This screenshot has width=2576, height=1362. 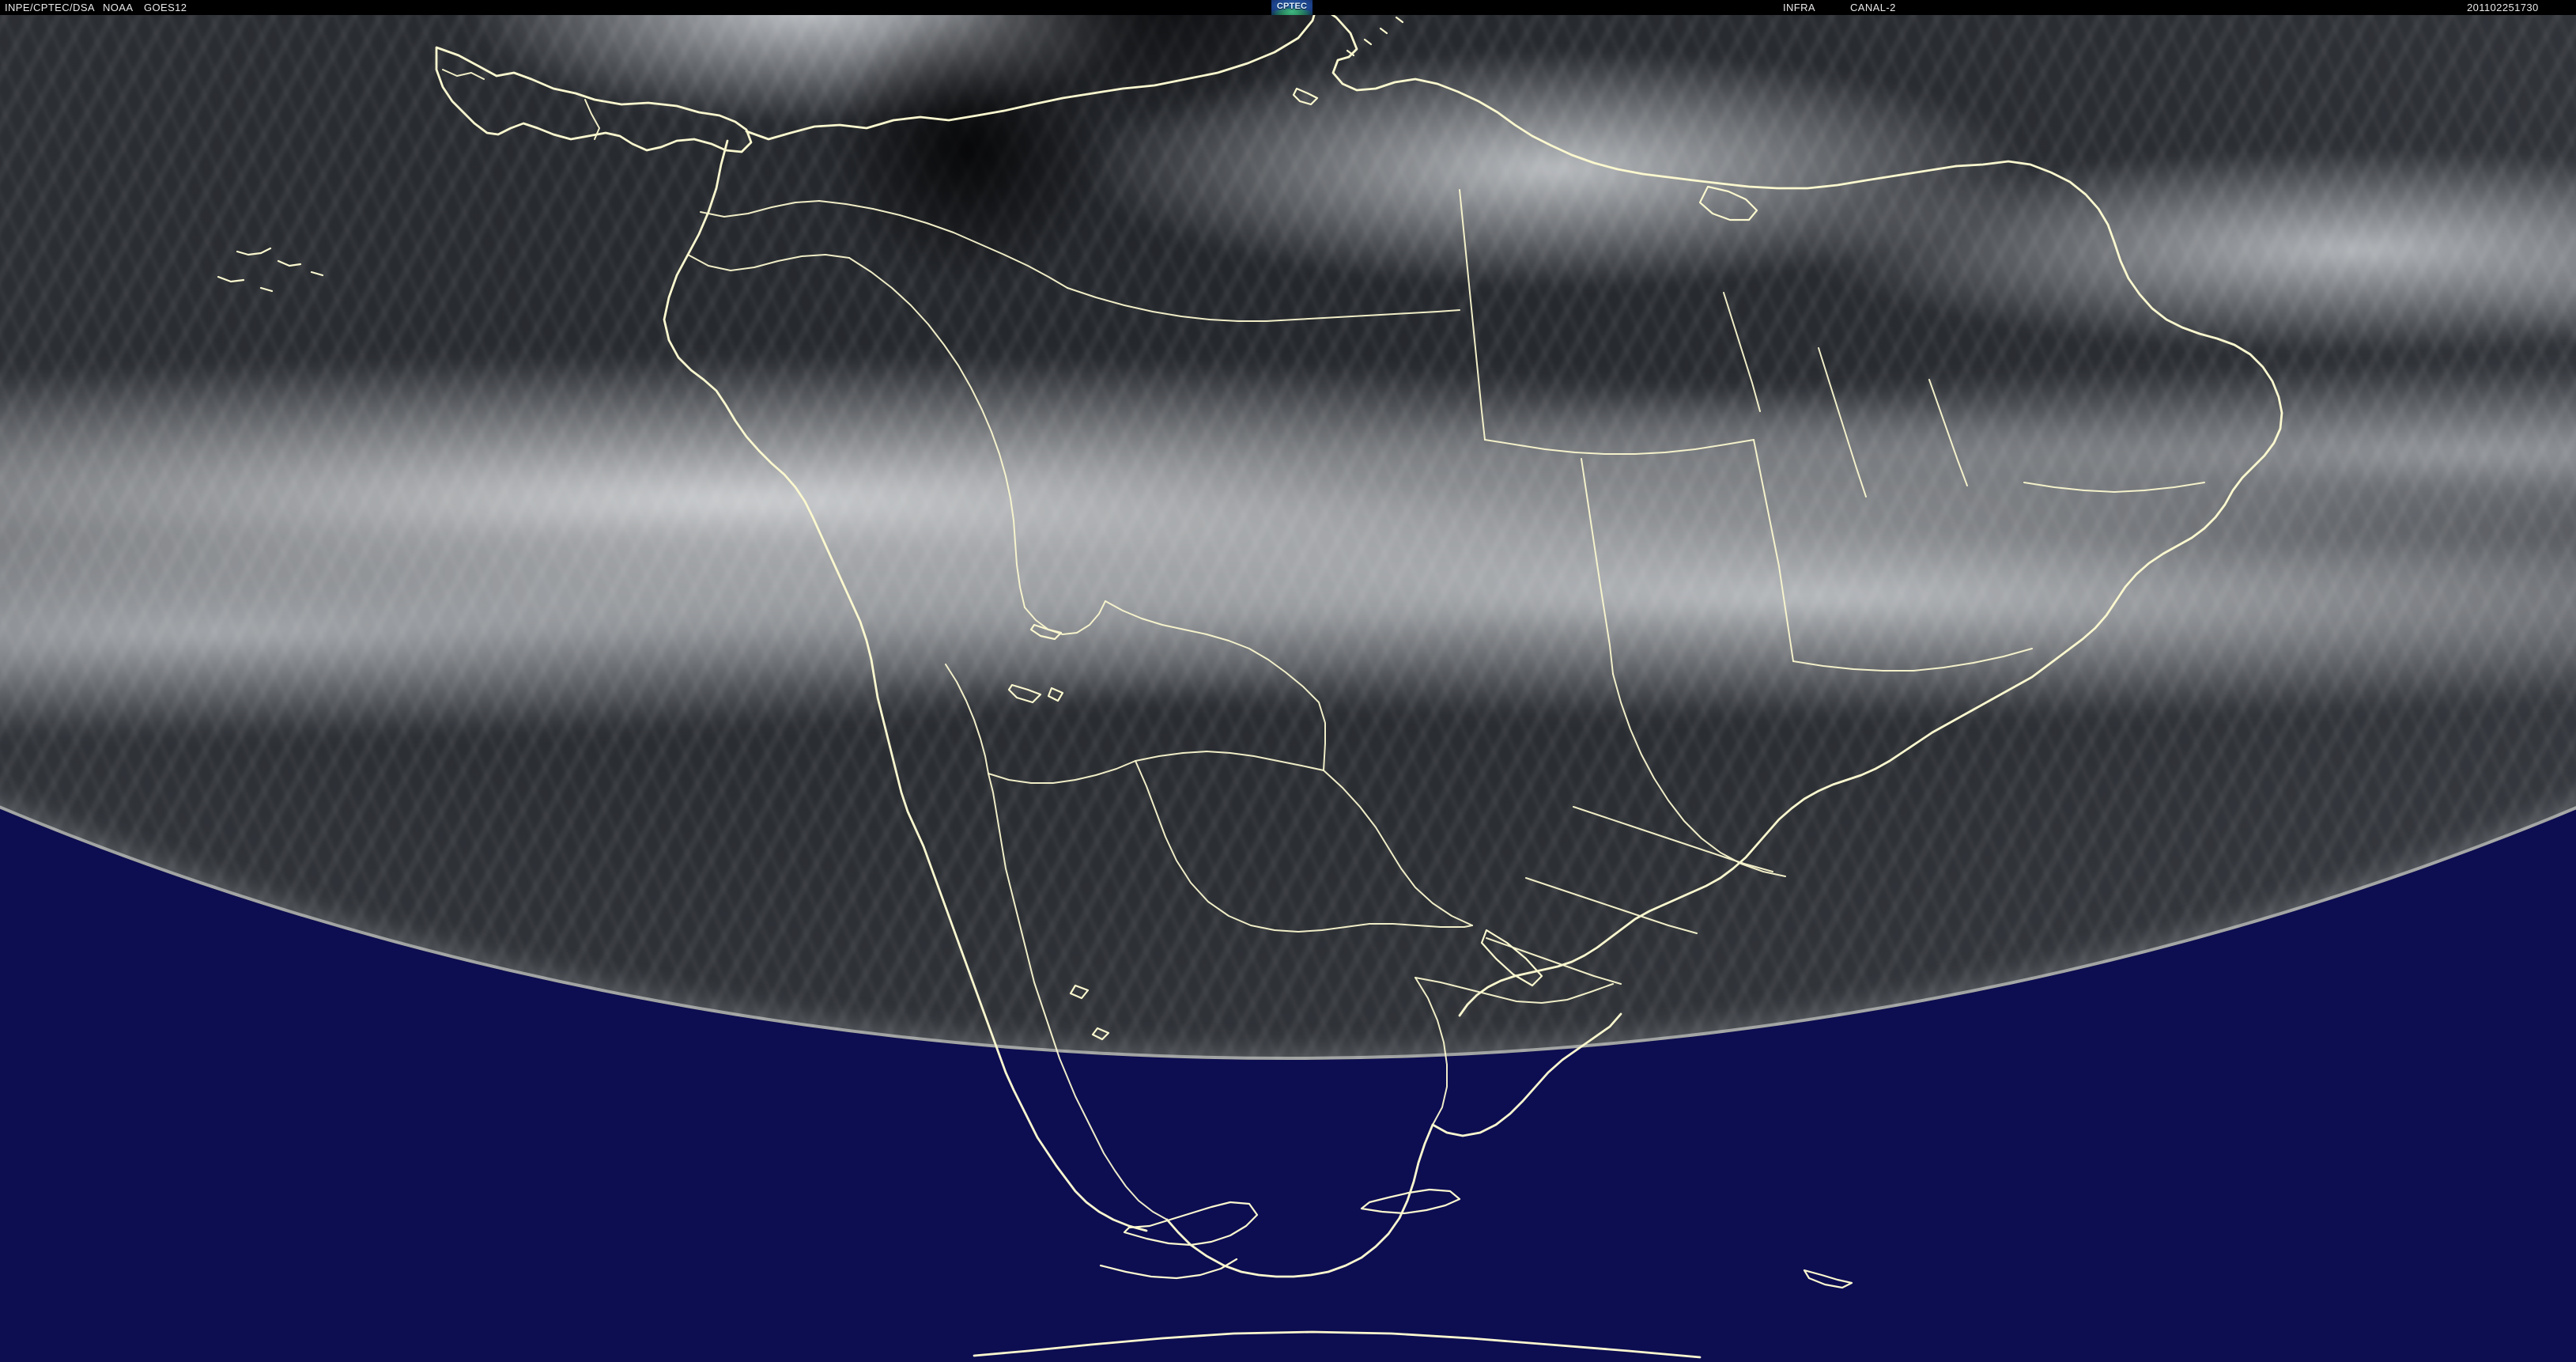 What do you see at coordinates (118, 8) in the screenshot?
I see `header-satellite-owner-label: NOAA` at bounding box center [118, 8].